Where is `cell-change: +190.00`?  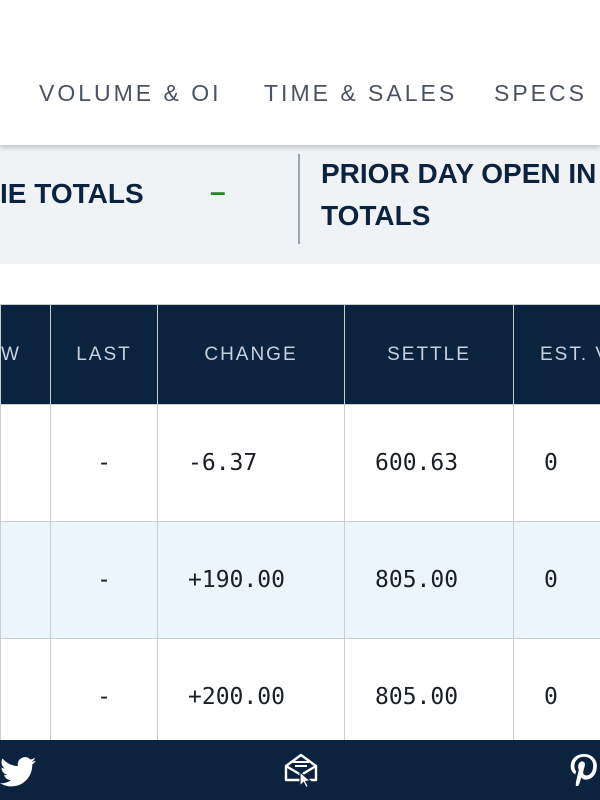 cell-change: +190.00 is located at coordinates (251, 580).